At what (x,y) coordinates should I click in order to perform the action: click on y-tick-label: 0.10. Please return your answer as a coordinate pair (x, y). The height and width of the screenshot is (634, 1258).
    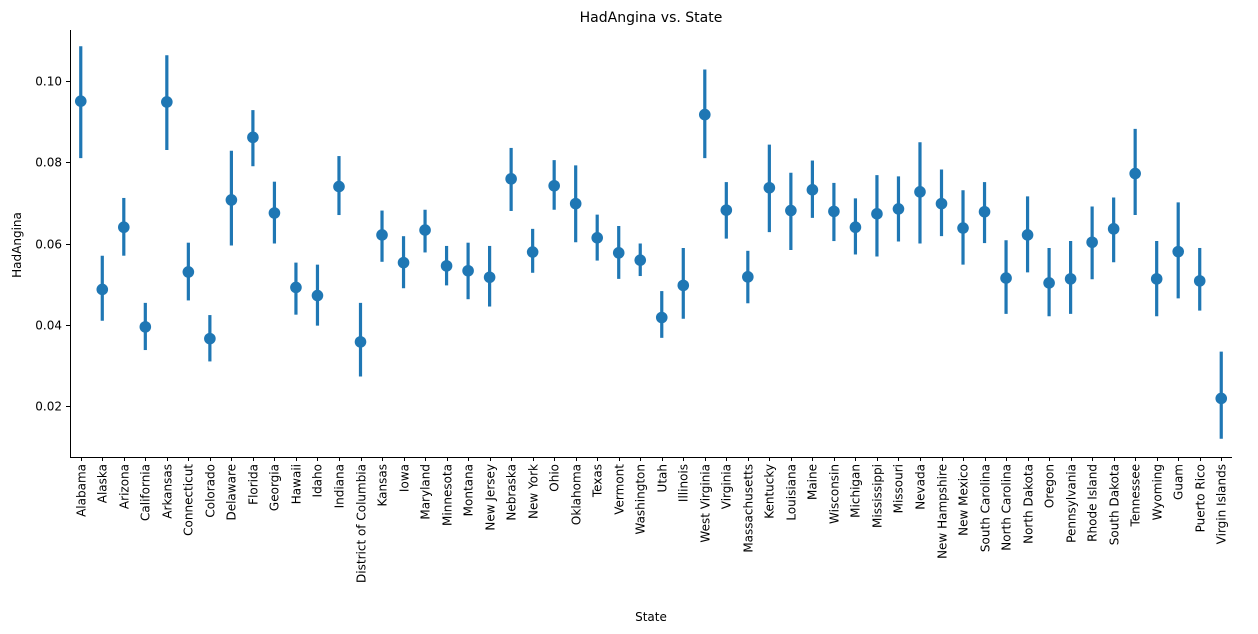
    Looking at the image, I should click on (48, 82).